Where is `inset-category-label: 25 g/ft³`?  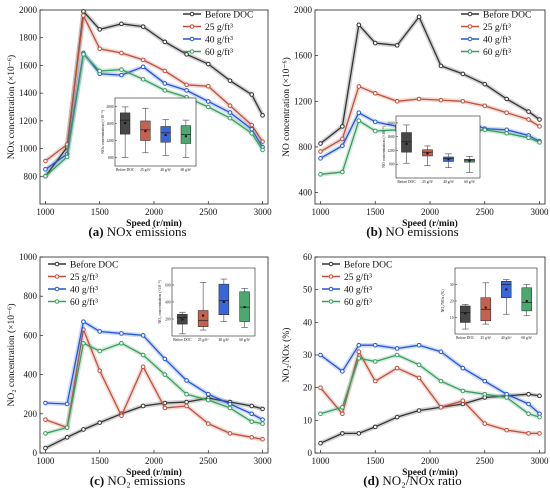
inset-category-label: 25 g/ft³ is located at coordinates (485, 338).